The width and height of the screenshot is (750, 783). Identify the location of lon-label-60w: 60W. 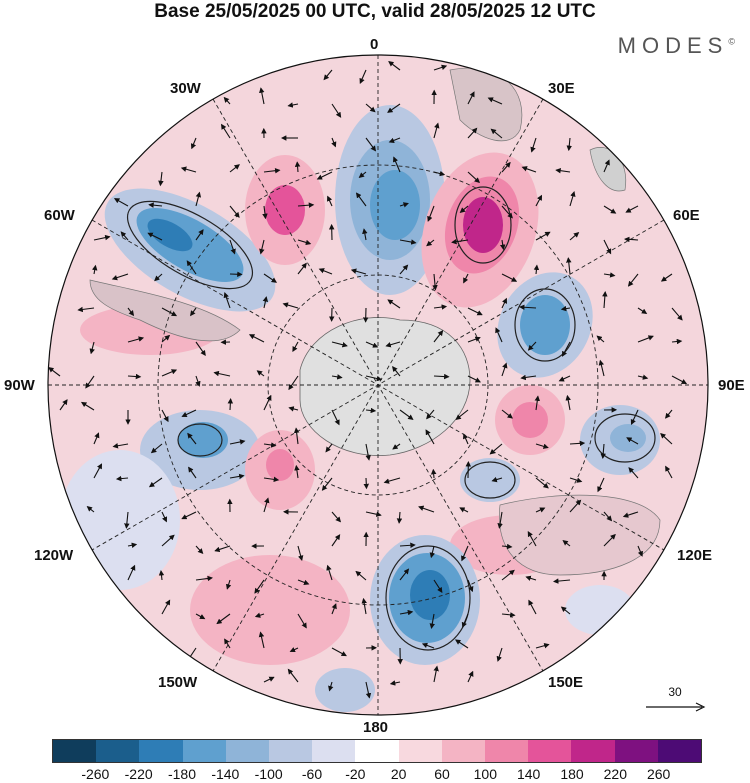
(59, 215).